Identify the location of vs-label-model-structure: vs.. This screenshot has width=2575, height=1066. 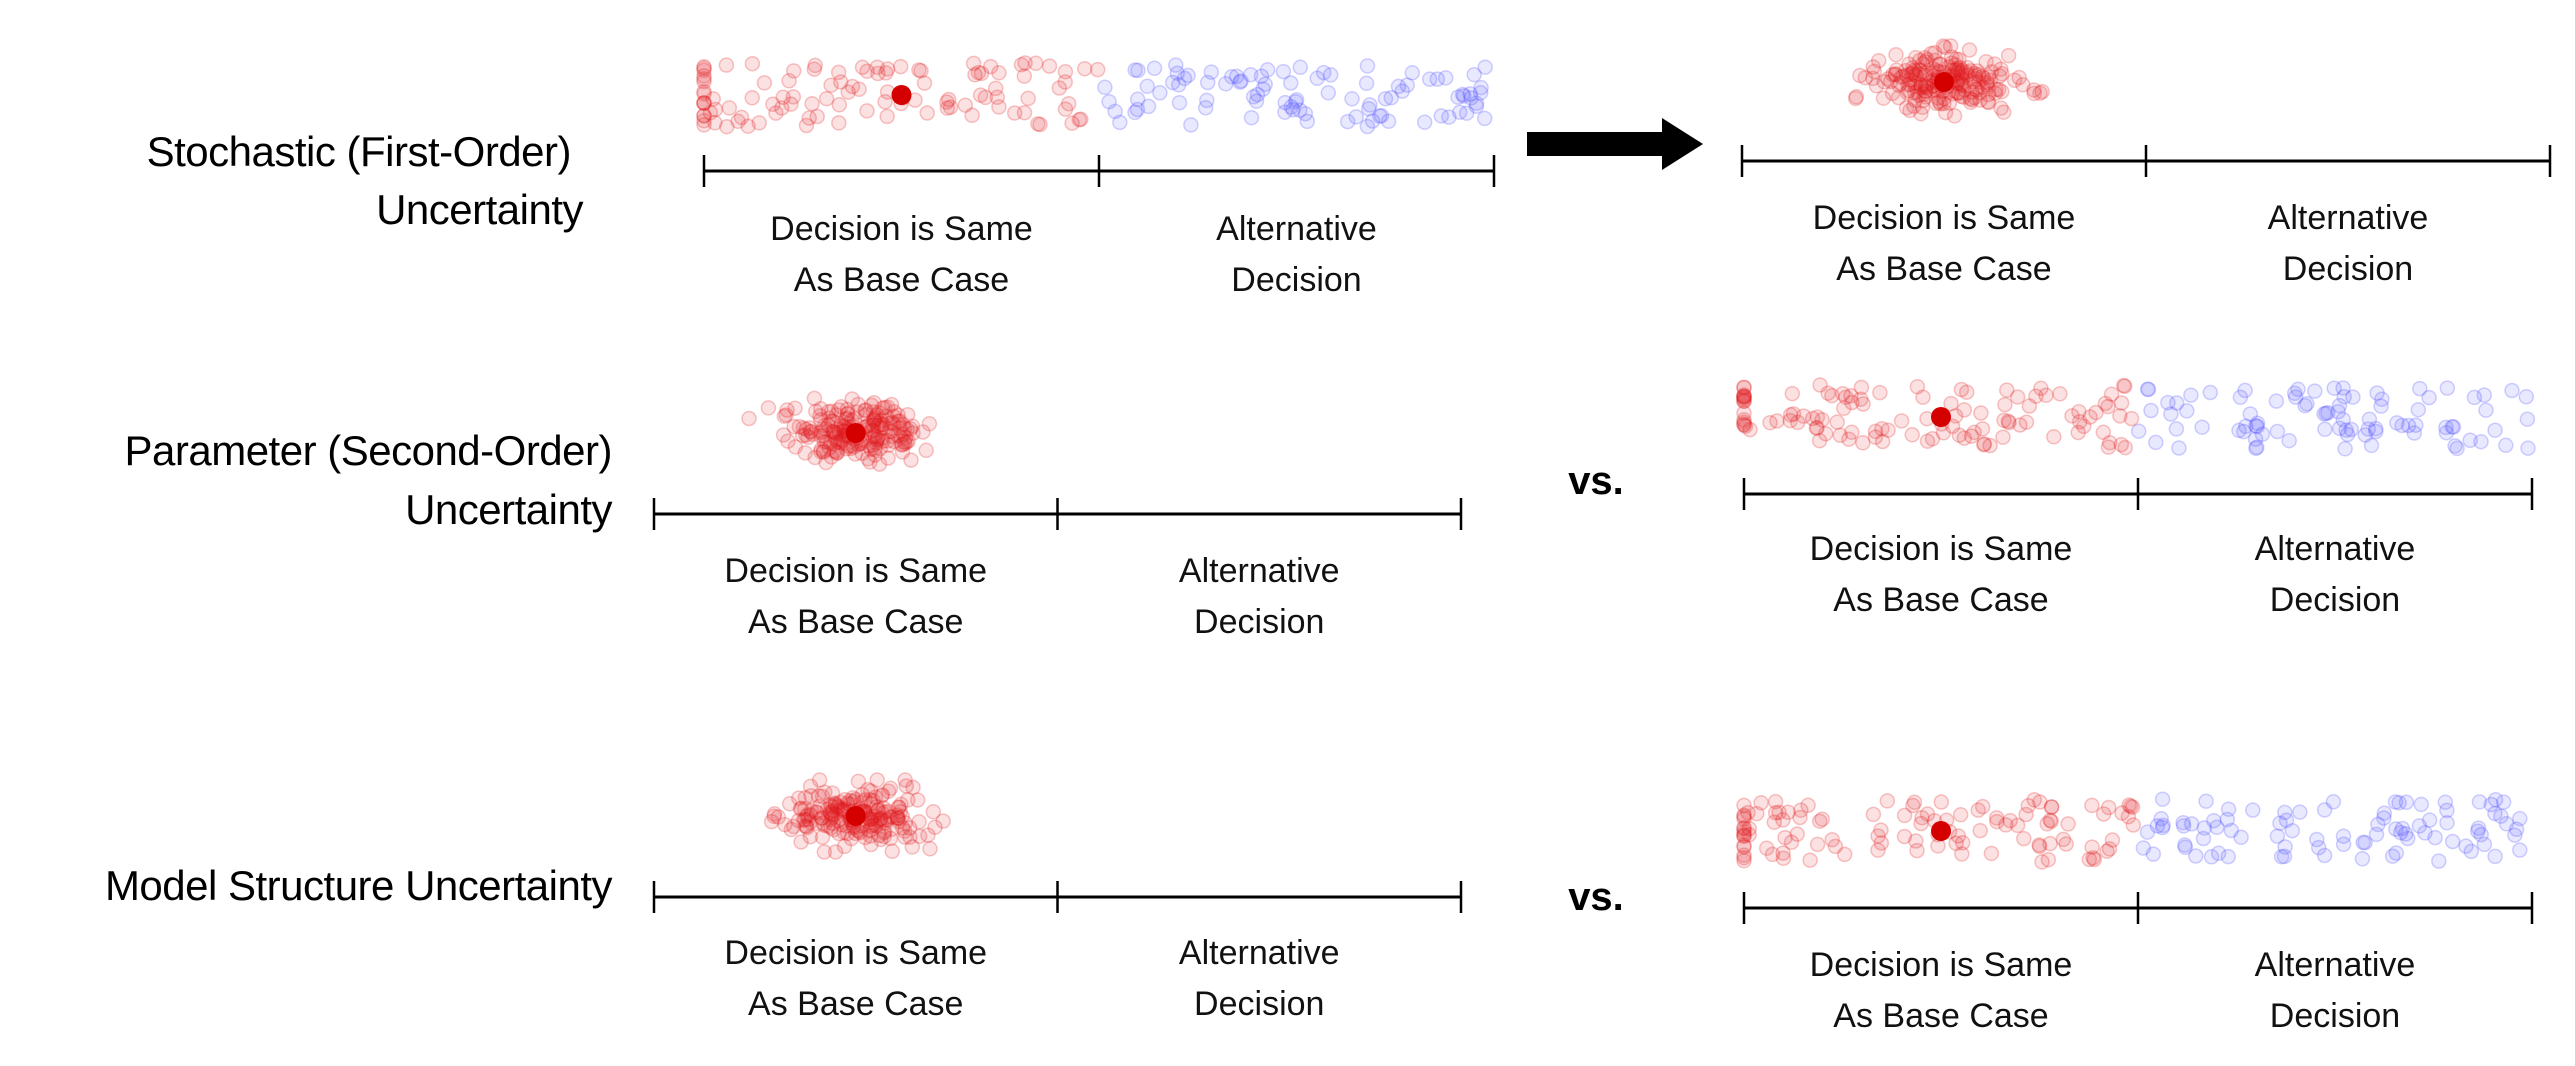
(1596, 897).